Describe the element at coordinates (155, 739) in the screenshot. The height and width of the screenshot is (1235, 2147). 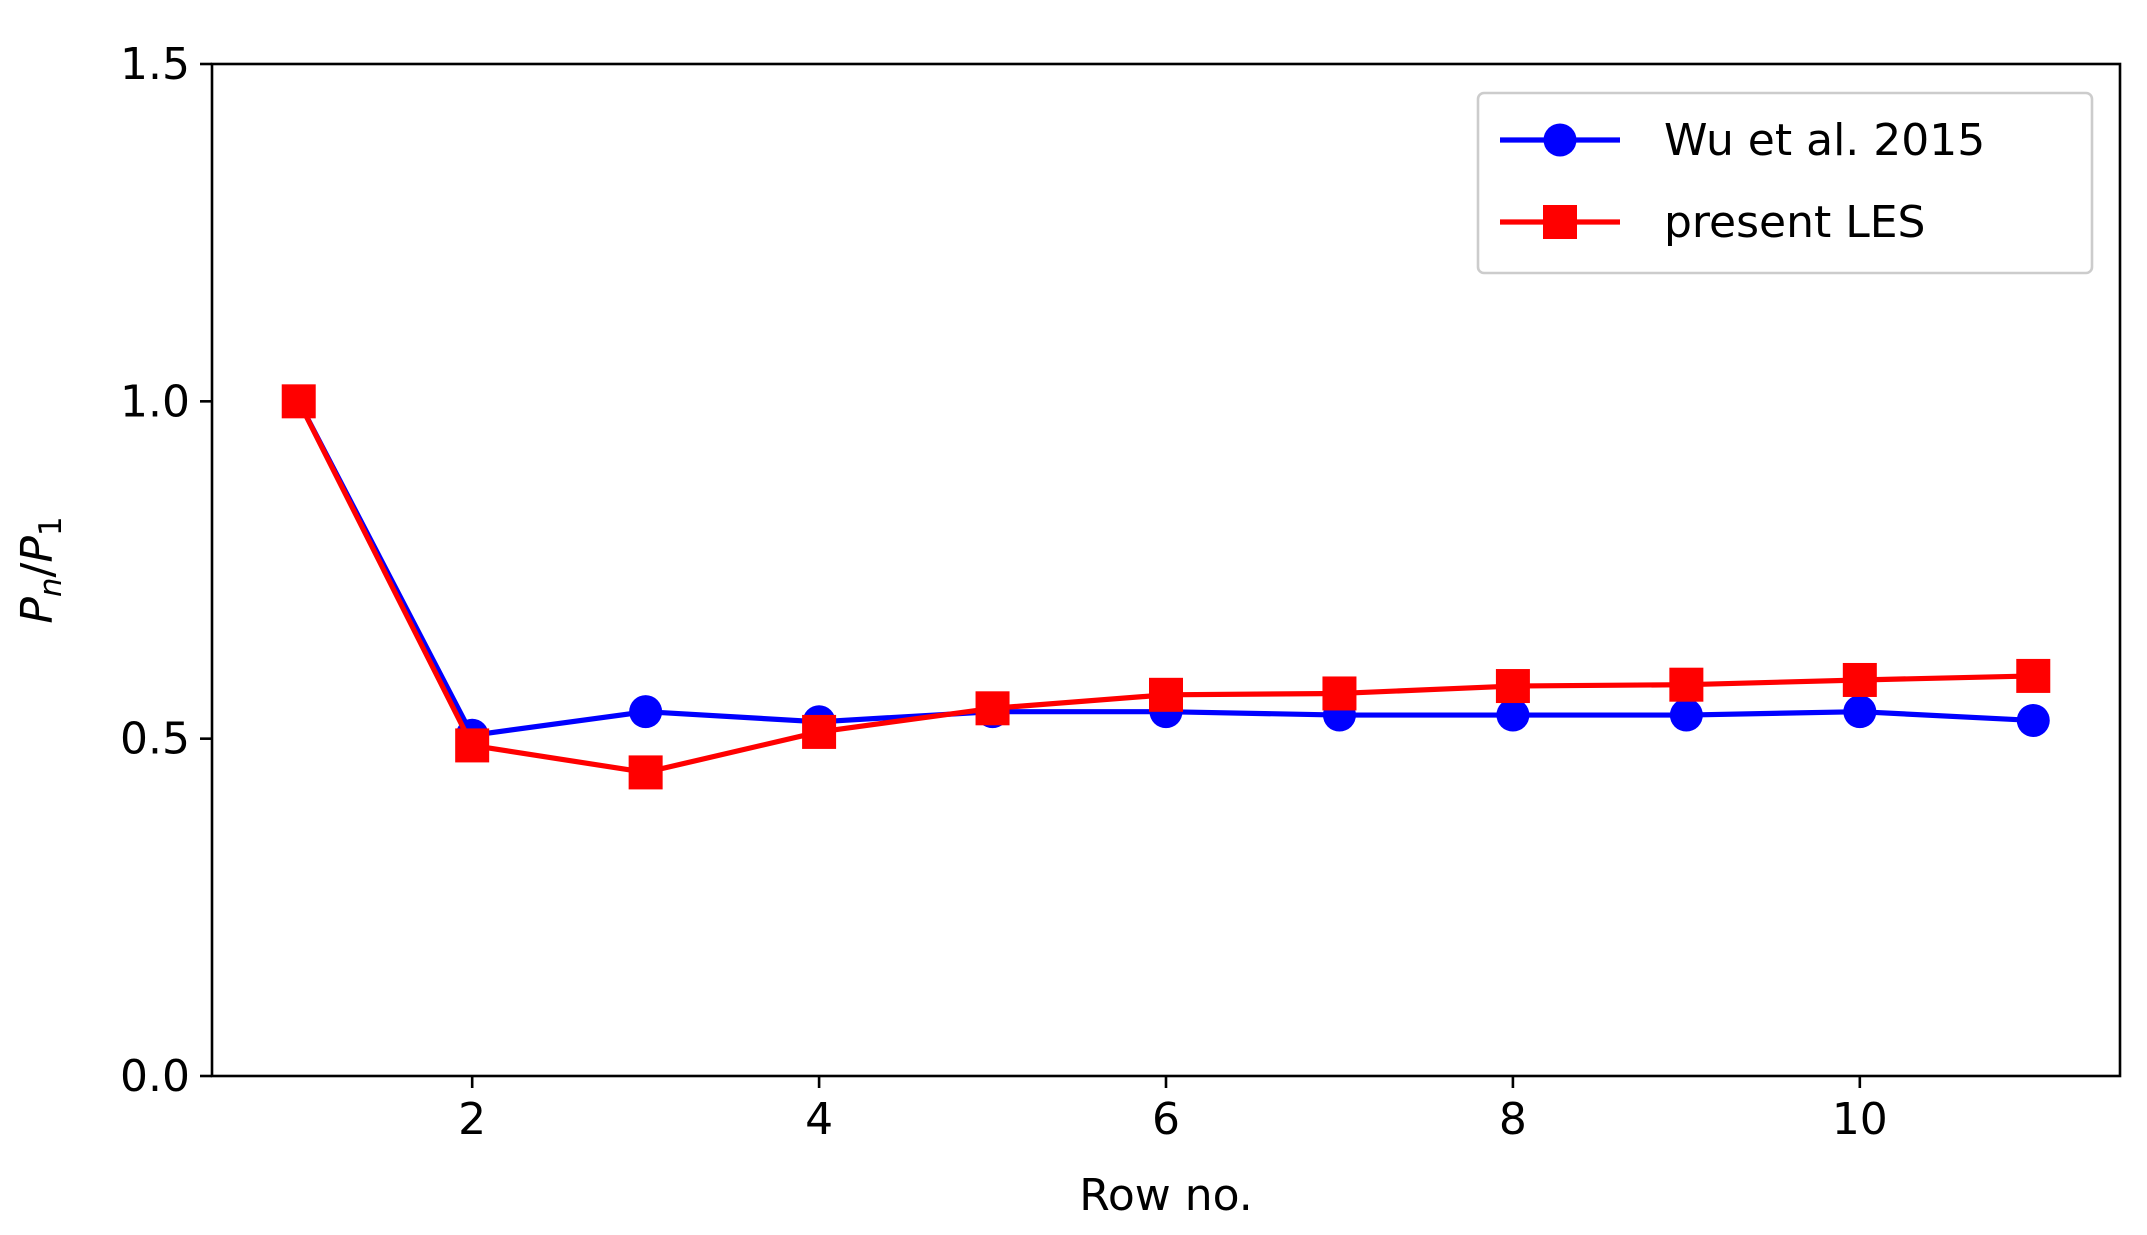
I see `y-tick-label: 0.5` at that location.